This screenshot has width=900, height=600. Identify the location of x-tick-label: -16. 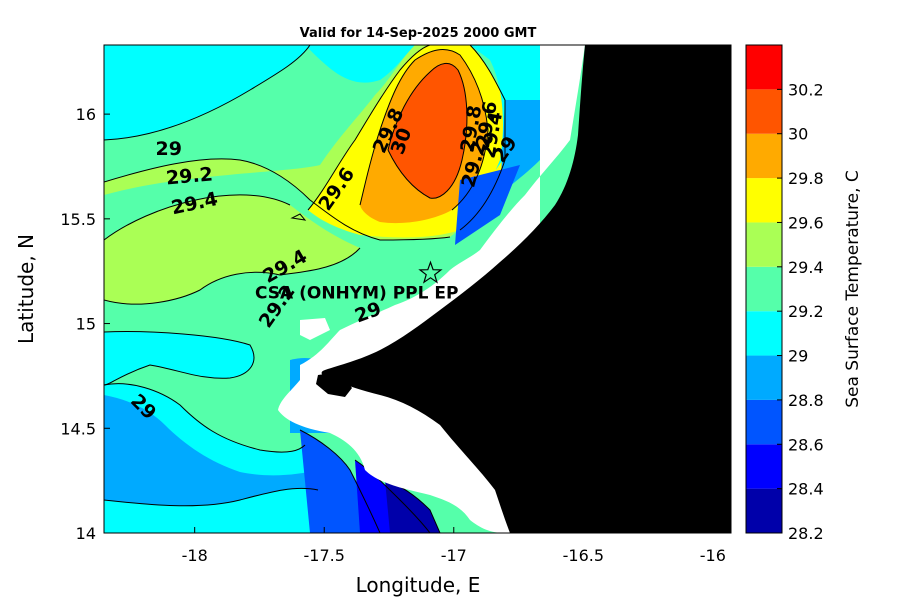
(713, 555).